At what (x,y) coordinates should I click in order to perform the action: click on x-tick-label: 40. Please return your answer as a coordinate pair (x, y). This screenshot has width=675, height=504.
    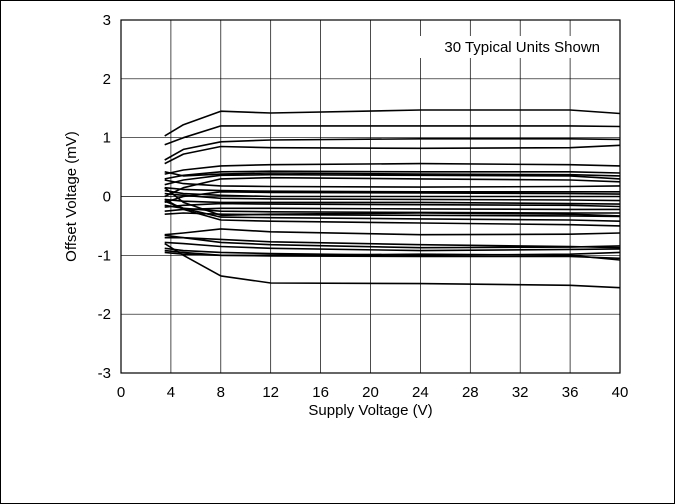
    Looking at the image, I should click on (620, 392).